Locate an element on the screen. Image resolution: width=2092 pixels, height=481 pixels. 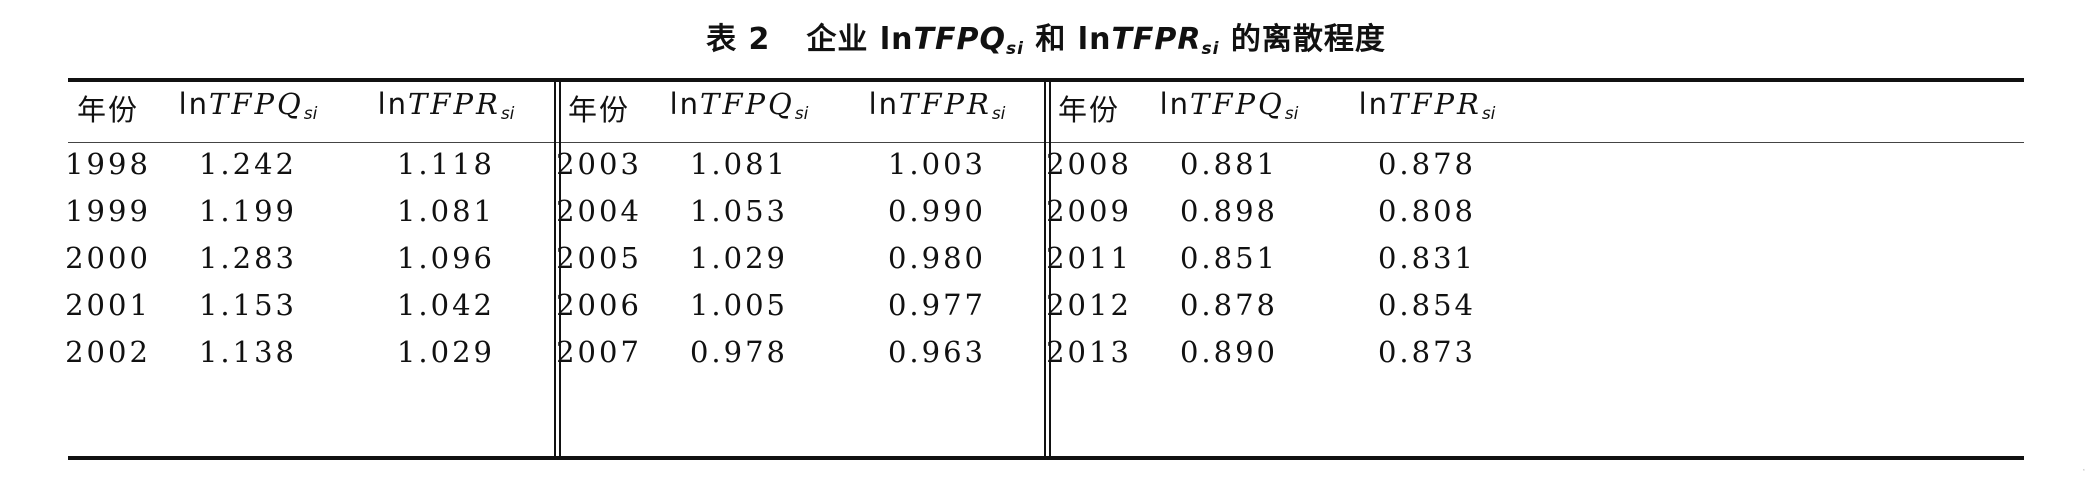
cell-year: 2002 is located at coordinates (108, 352).